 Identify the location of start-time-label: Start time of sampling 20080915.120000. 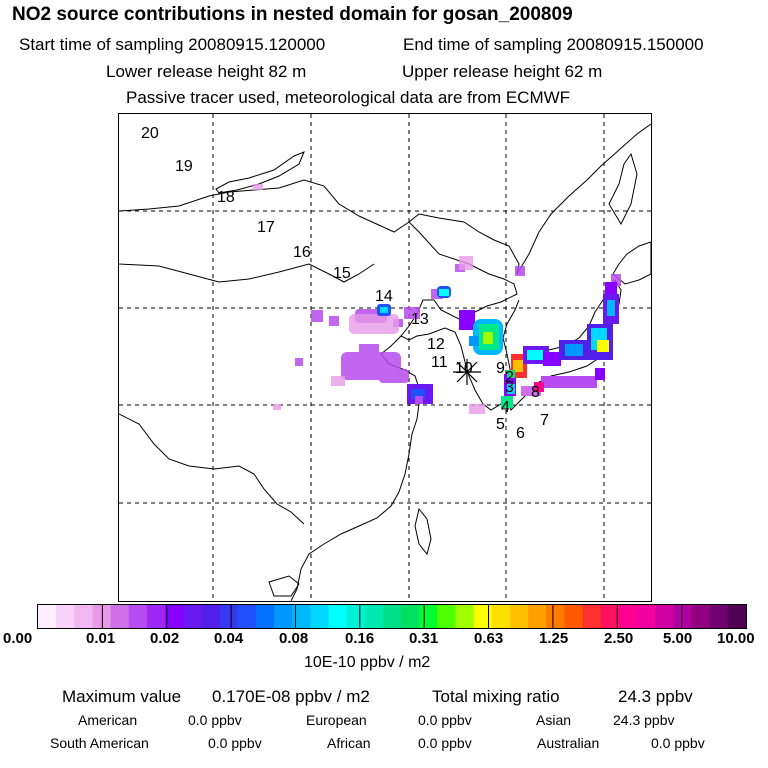
(172, 44).